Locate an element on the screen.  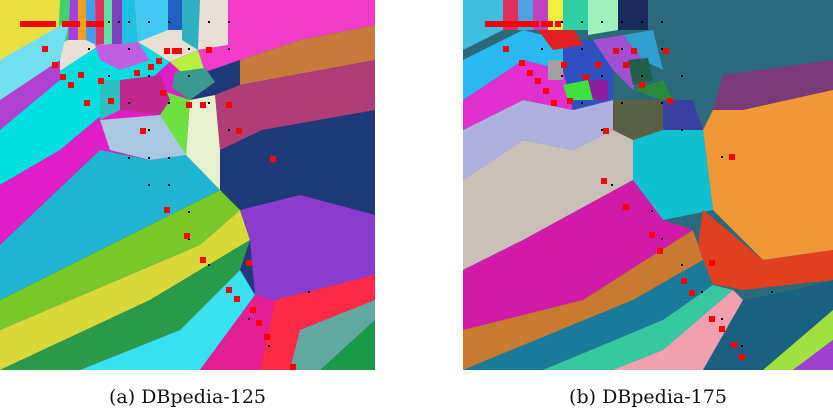
caption-dbpedia-125: (a) DBpedia-125 is located at coordinates (187, 397).